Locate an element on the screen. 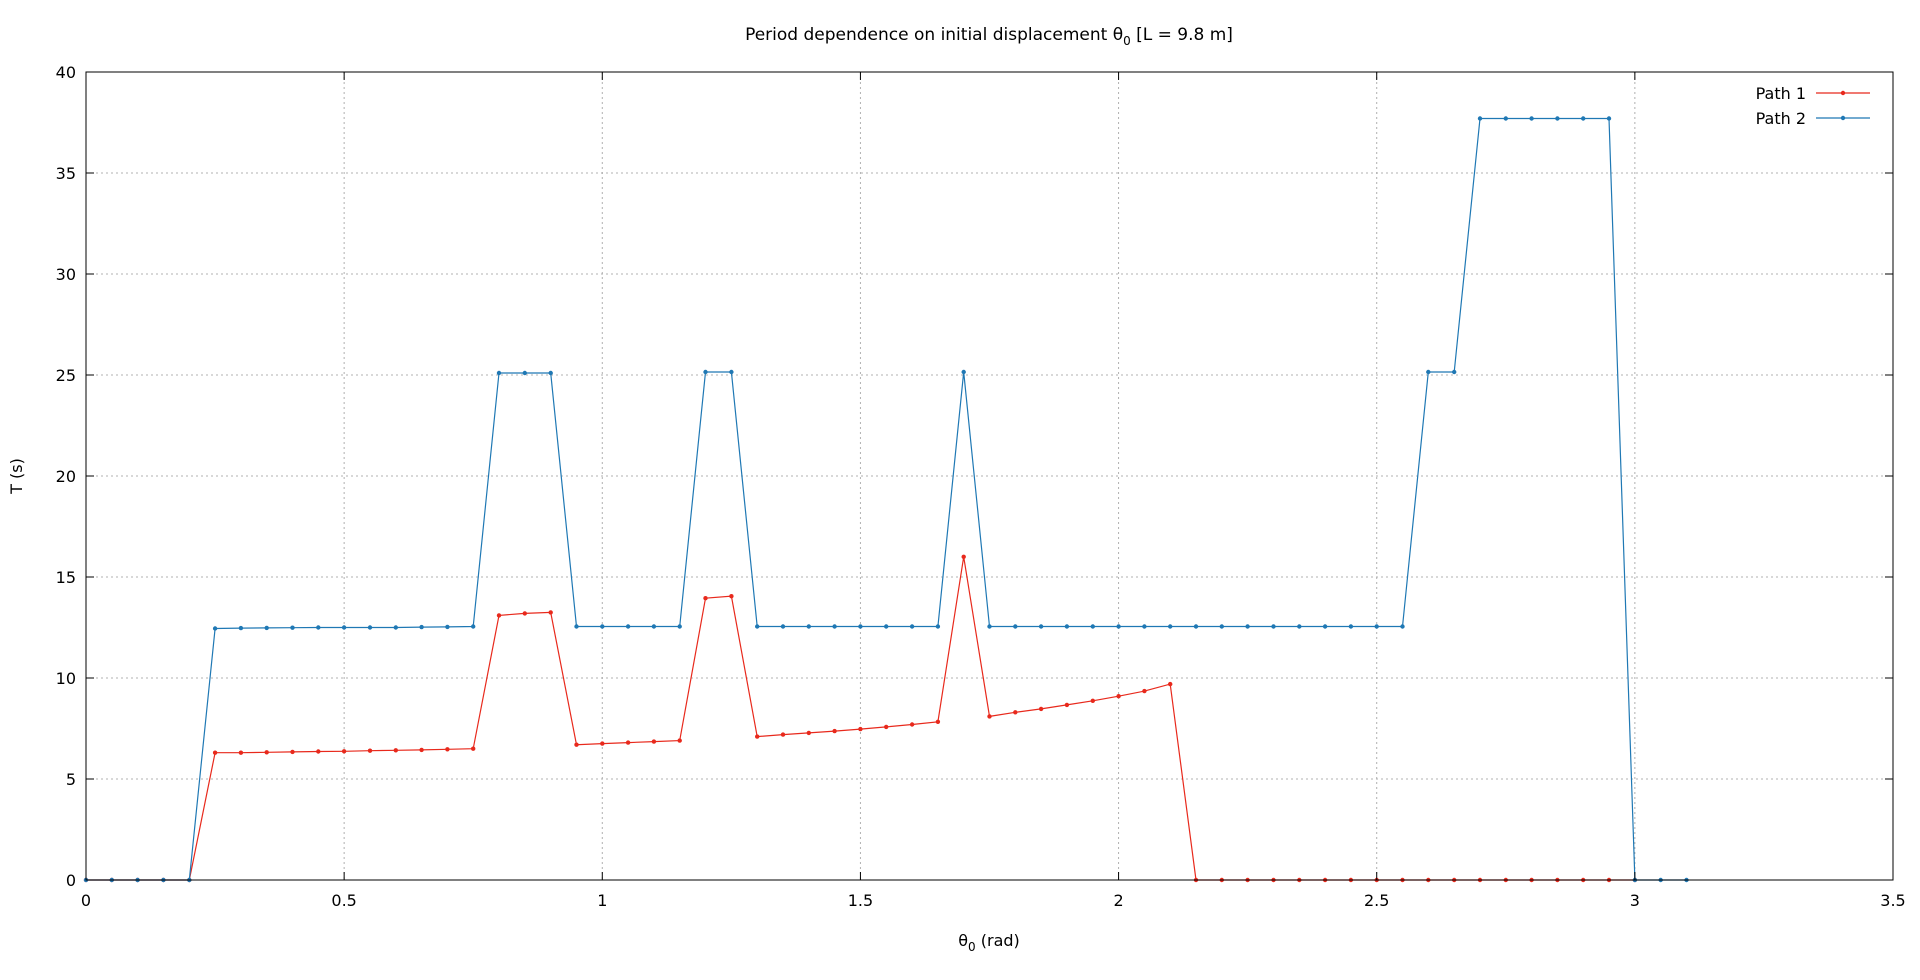 Image resolution: width=1920 pixels, height=980 pixels. x-tick-label: 1.5 is located at coordinates (860, 900).